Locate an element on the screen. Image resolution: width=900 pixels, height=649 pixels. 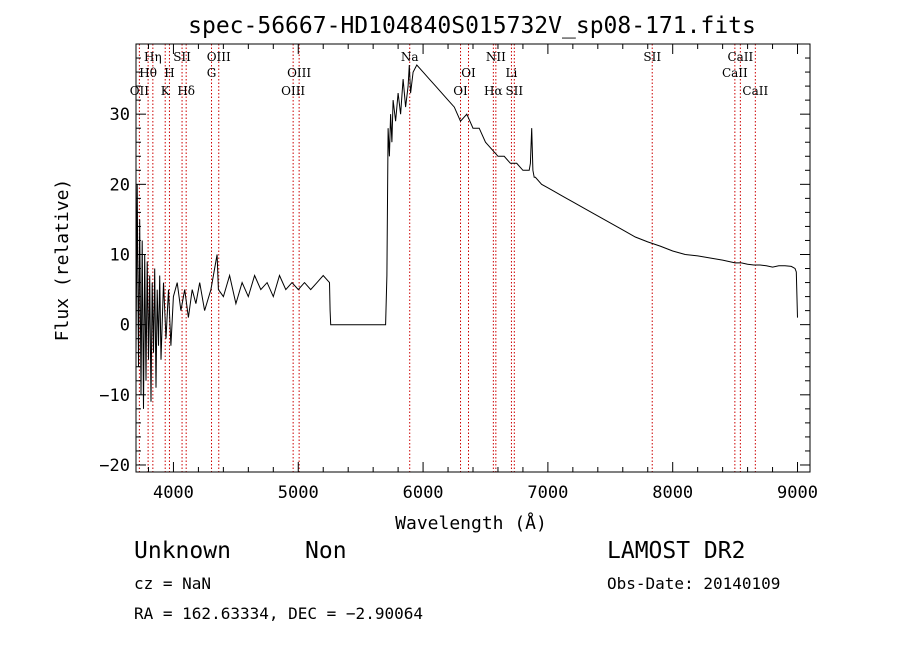
object-class: Unknown is located at coordinates (182, 551).